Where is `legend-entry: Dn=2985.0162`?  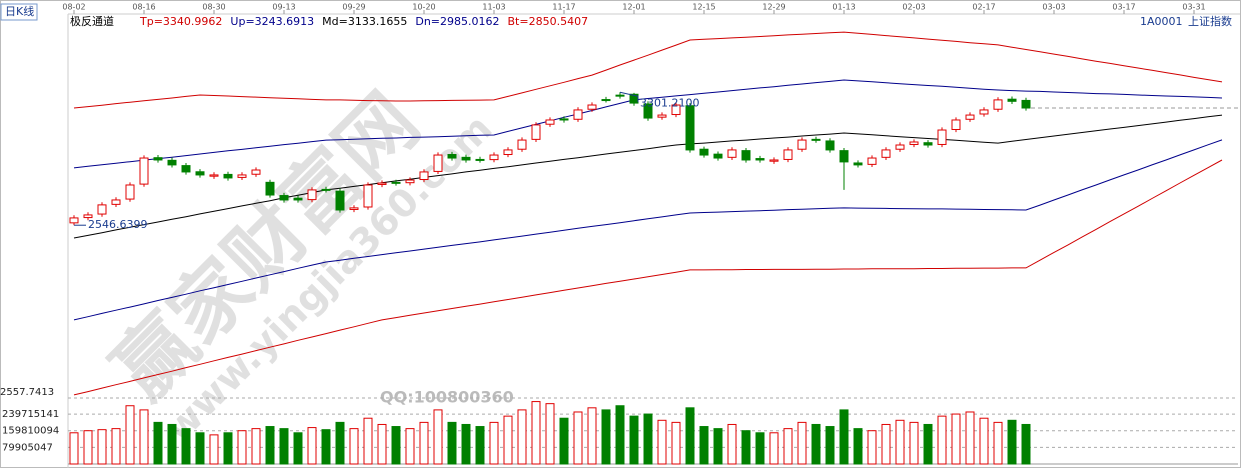 legend-entry: Dn=2985.0162 is located at coordinates (457, 21).